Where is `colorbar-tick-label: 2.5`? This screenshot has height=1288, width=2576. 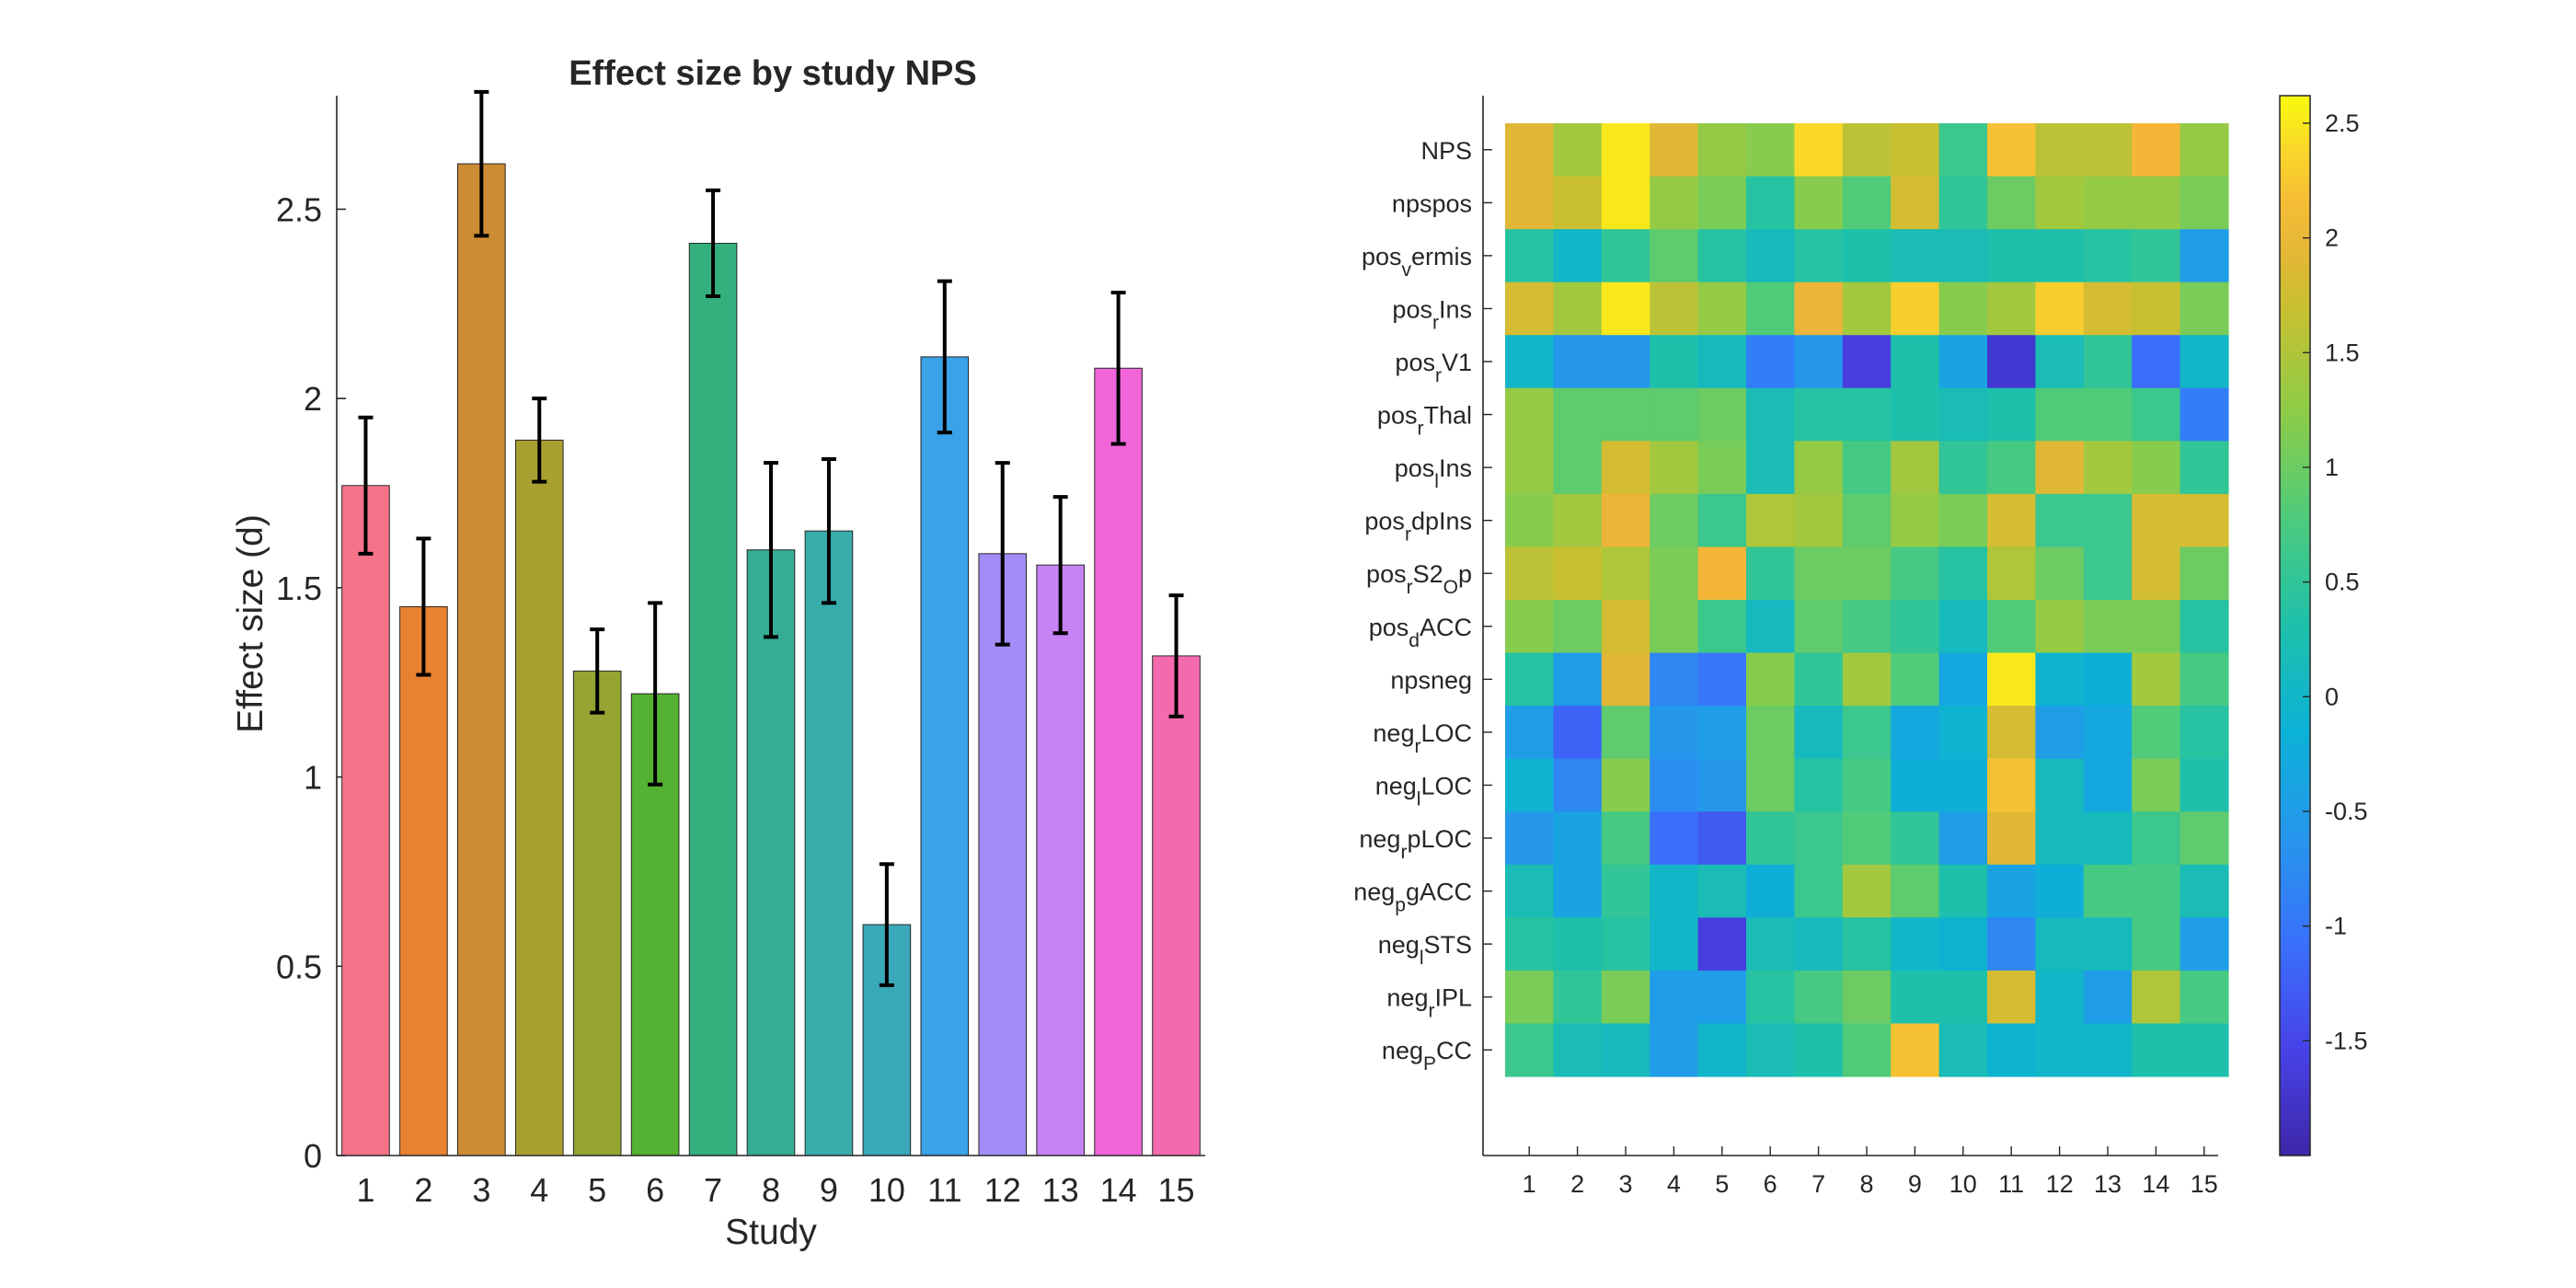 colorbar-tick-label: 2.5 is located at coordinates (2342, 123).